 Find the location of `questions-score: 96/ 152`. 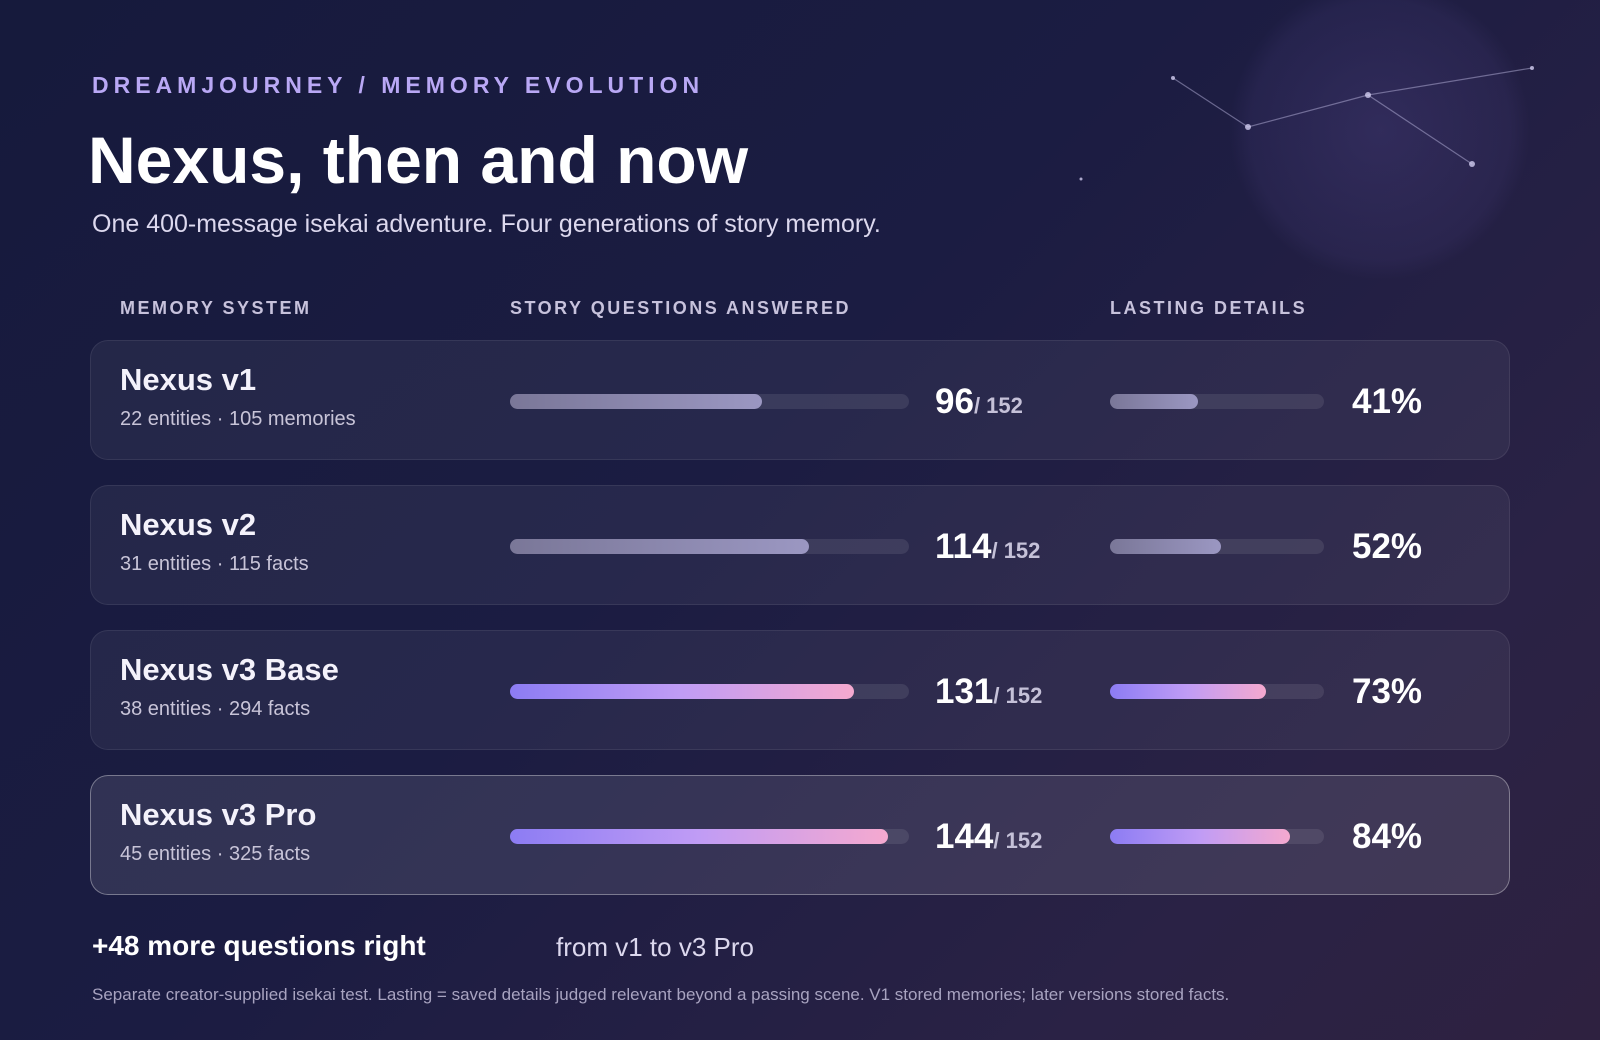

questions-score: 96/ 152 is located at coordinates (979, 401).